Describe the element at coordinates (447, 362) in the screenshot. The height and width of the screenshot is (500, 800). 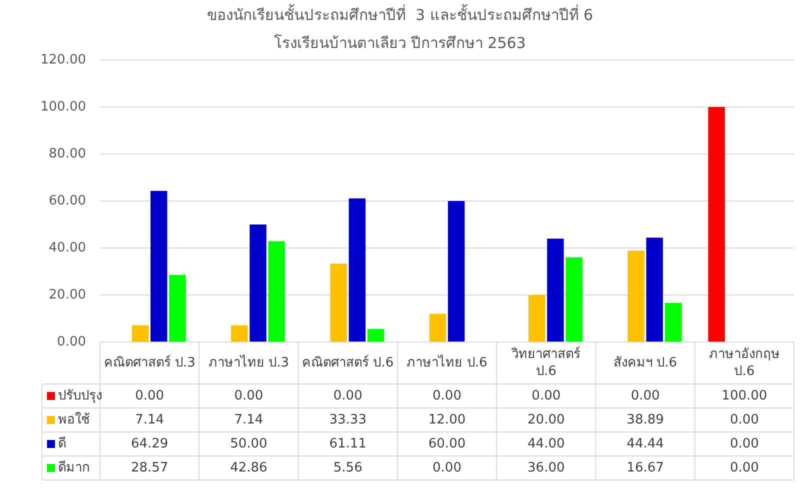
I see `x-tick-label: ภาษาไทย ป.6` at that location.